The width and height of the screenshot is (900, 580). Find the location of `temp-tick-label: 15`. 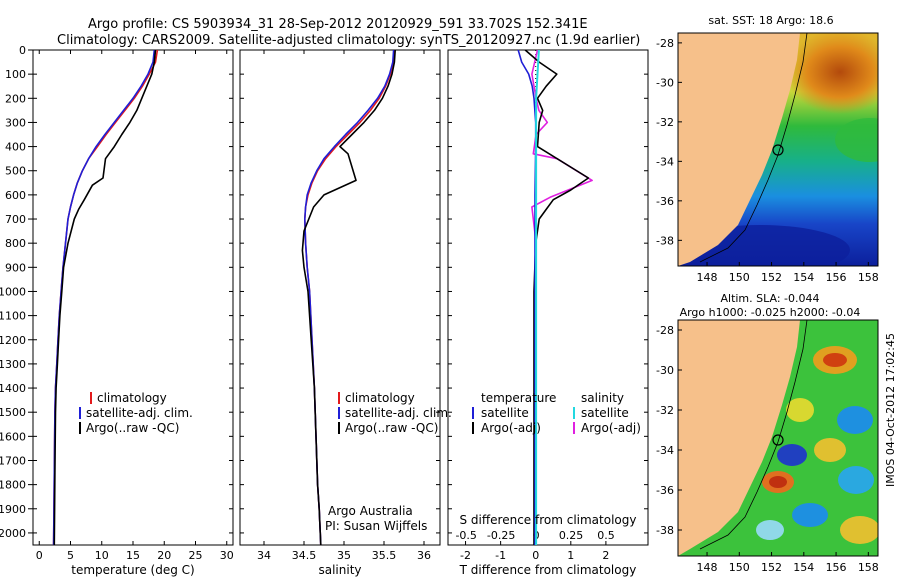

temp-tick-label: 15 is located at coordinates (133, 555).